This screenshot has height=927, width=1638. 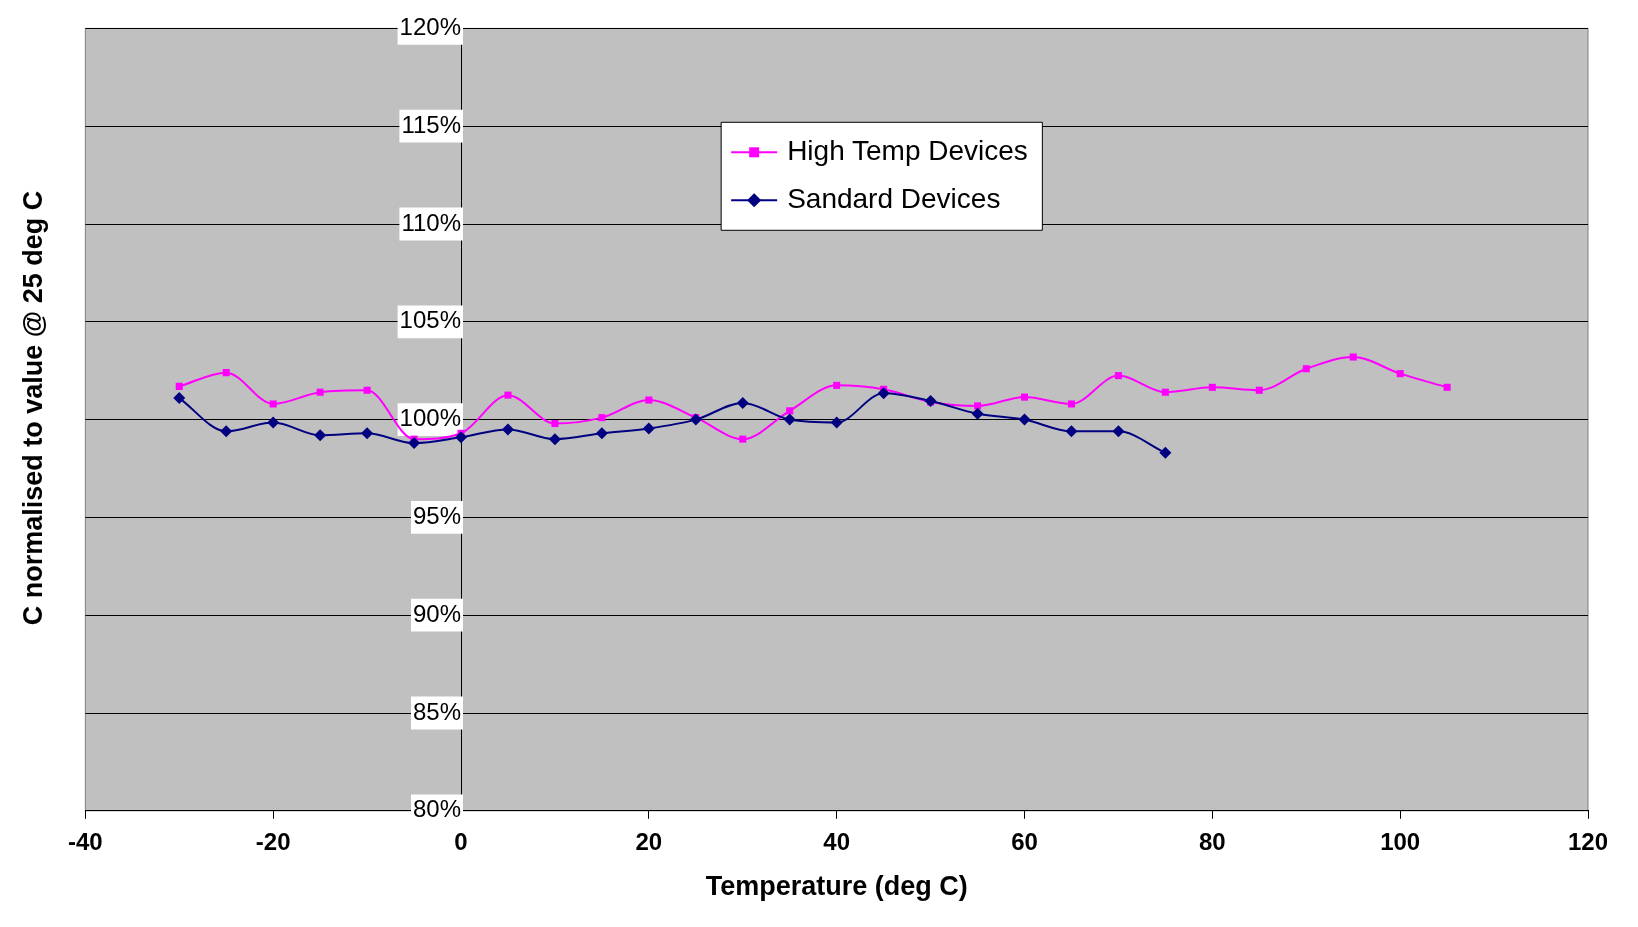 What do you see at coordinates (1400, 841) in the screenshot?
I see `x-tick-label: 100` at bounding box center [1400, 841].